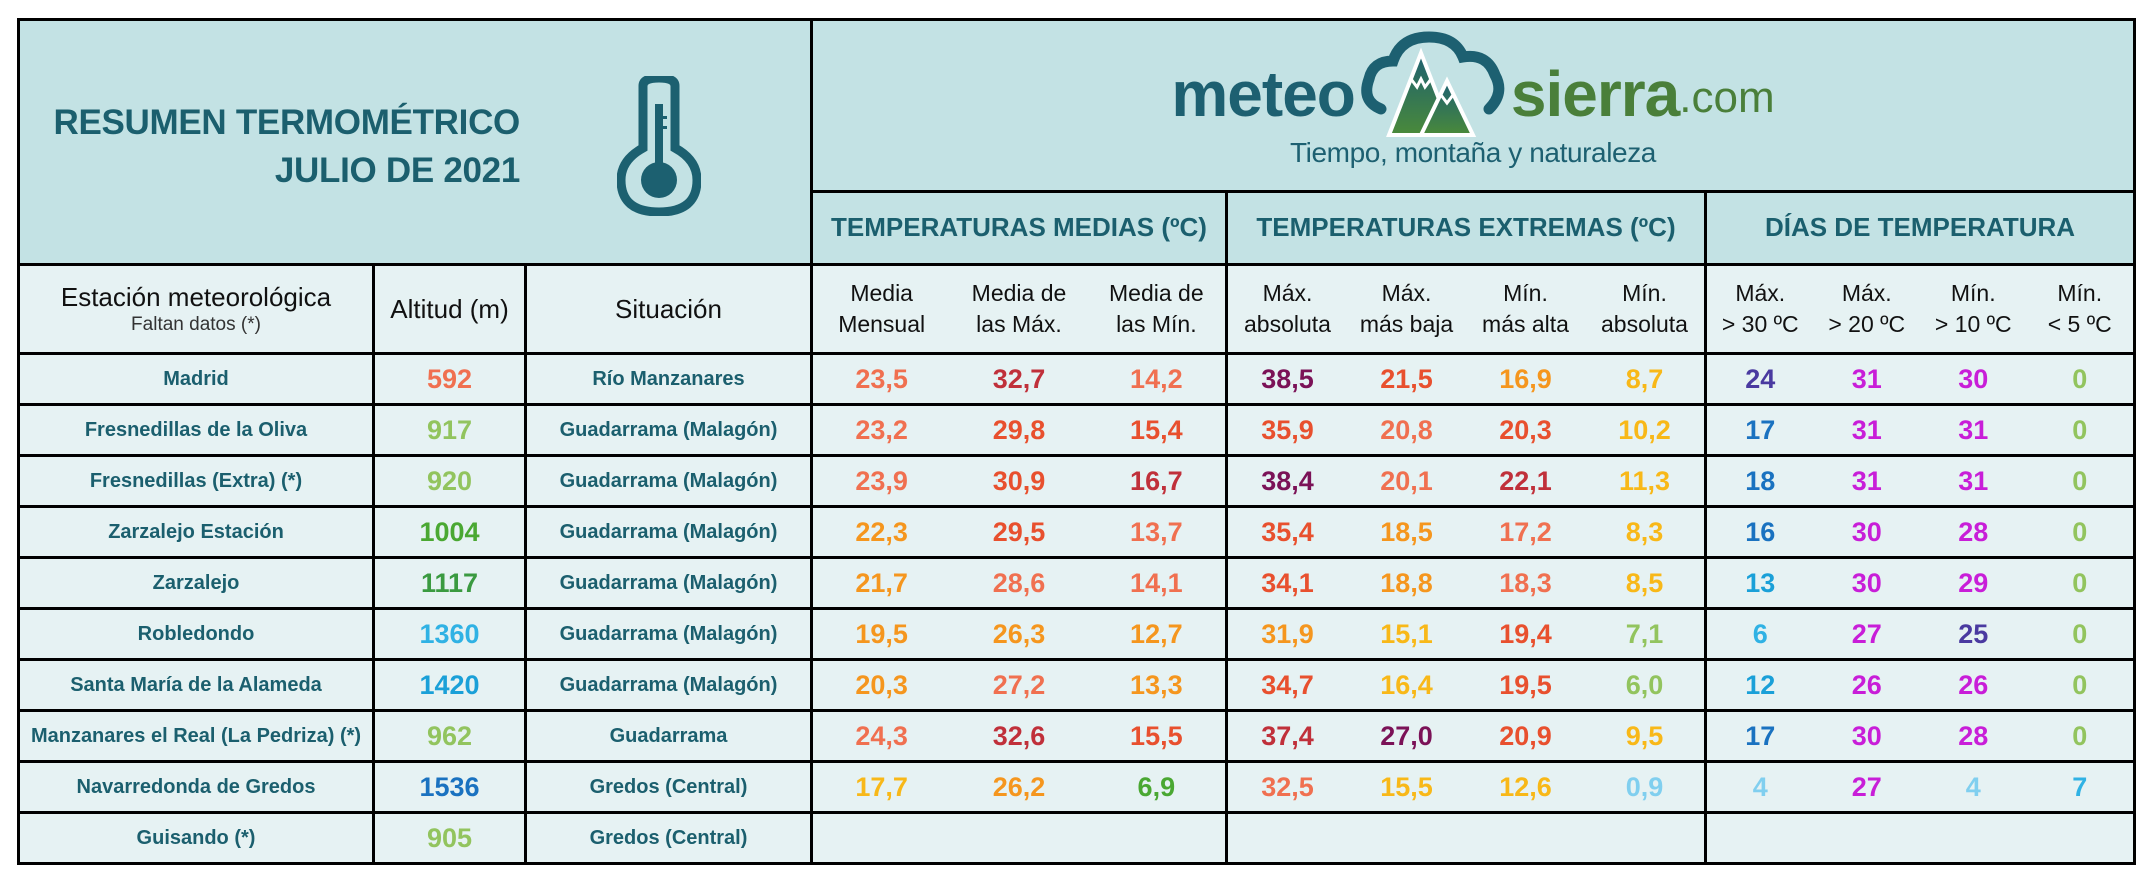 Image resolution: width=2148 pixels, height=872 pixels. I want to click on group-cells-dias: 17 31 31 0, so click(1920, 430).